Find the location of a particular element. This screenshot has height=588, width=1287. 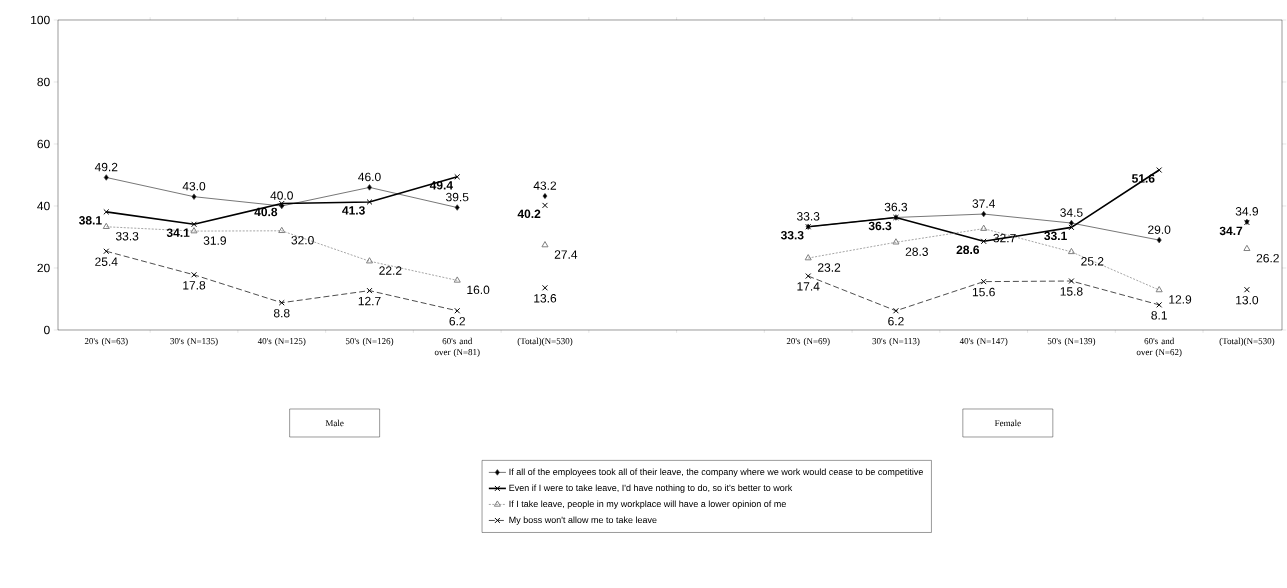

data-label: 43.2 is located at coordinates (545, 185).